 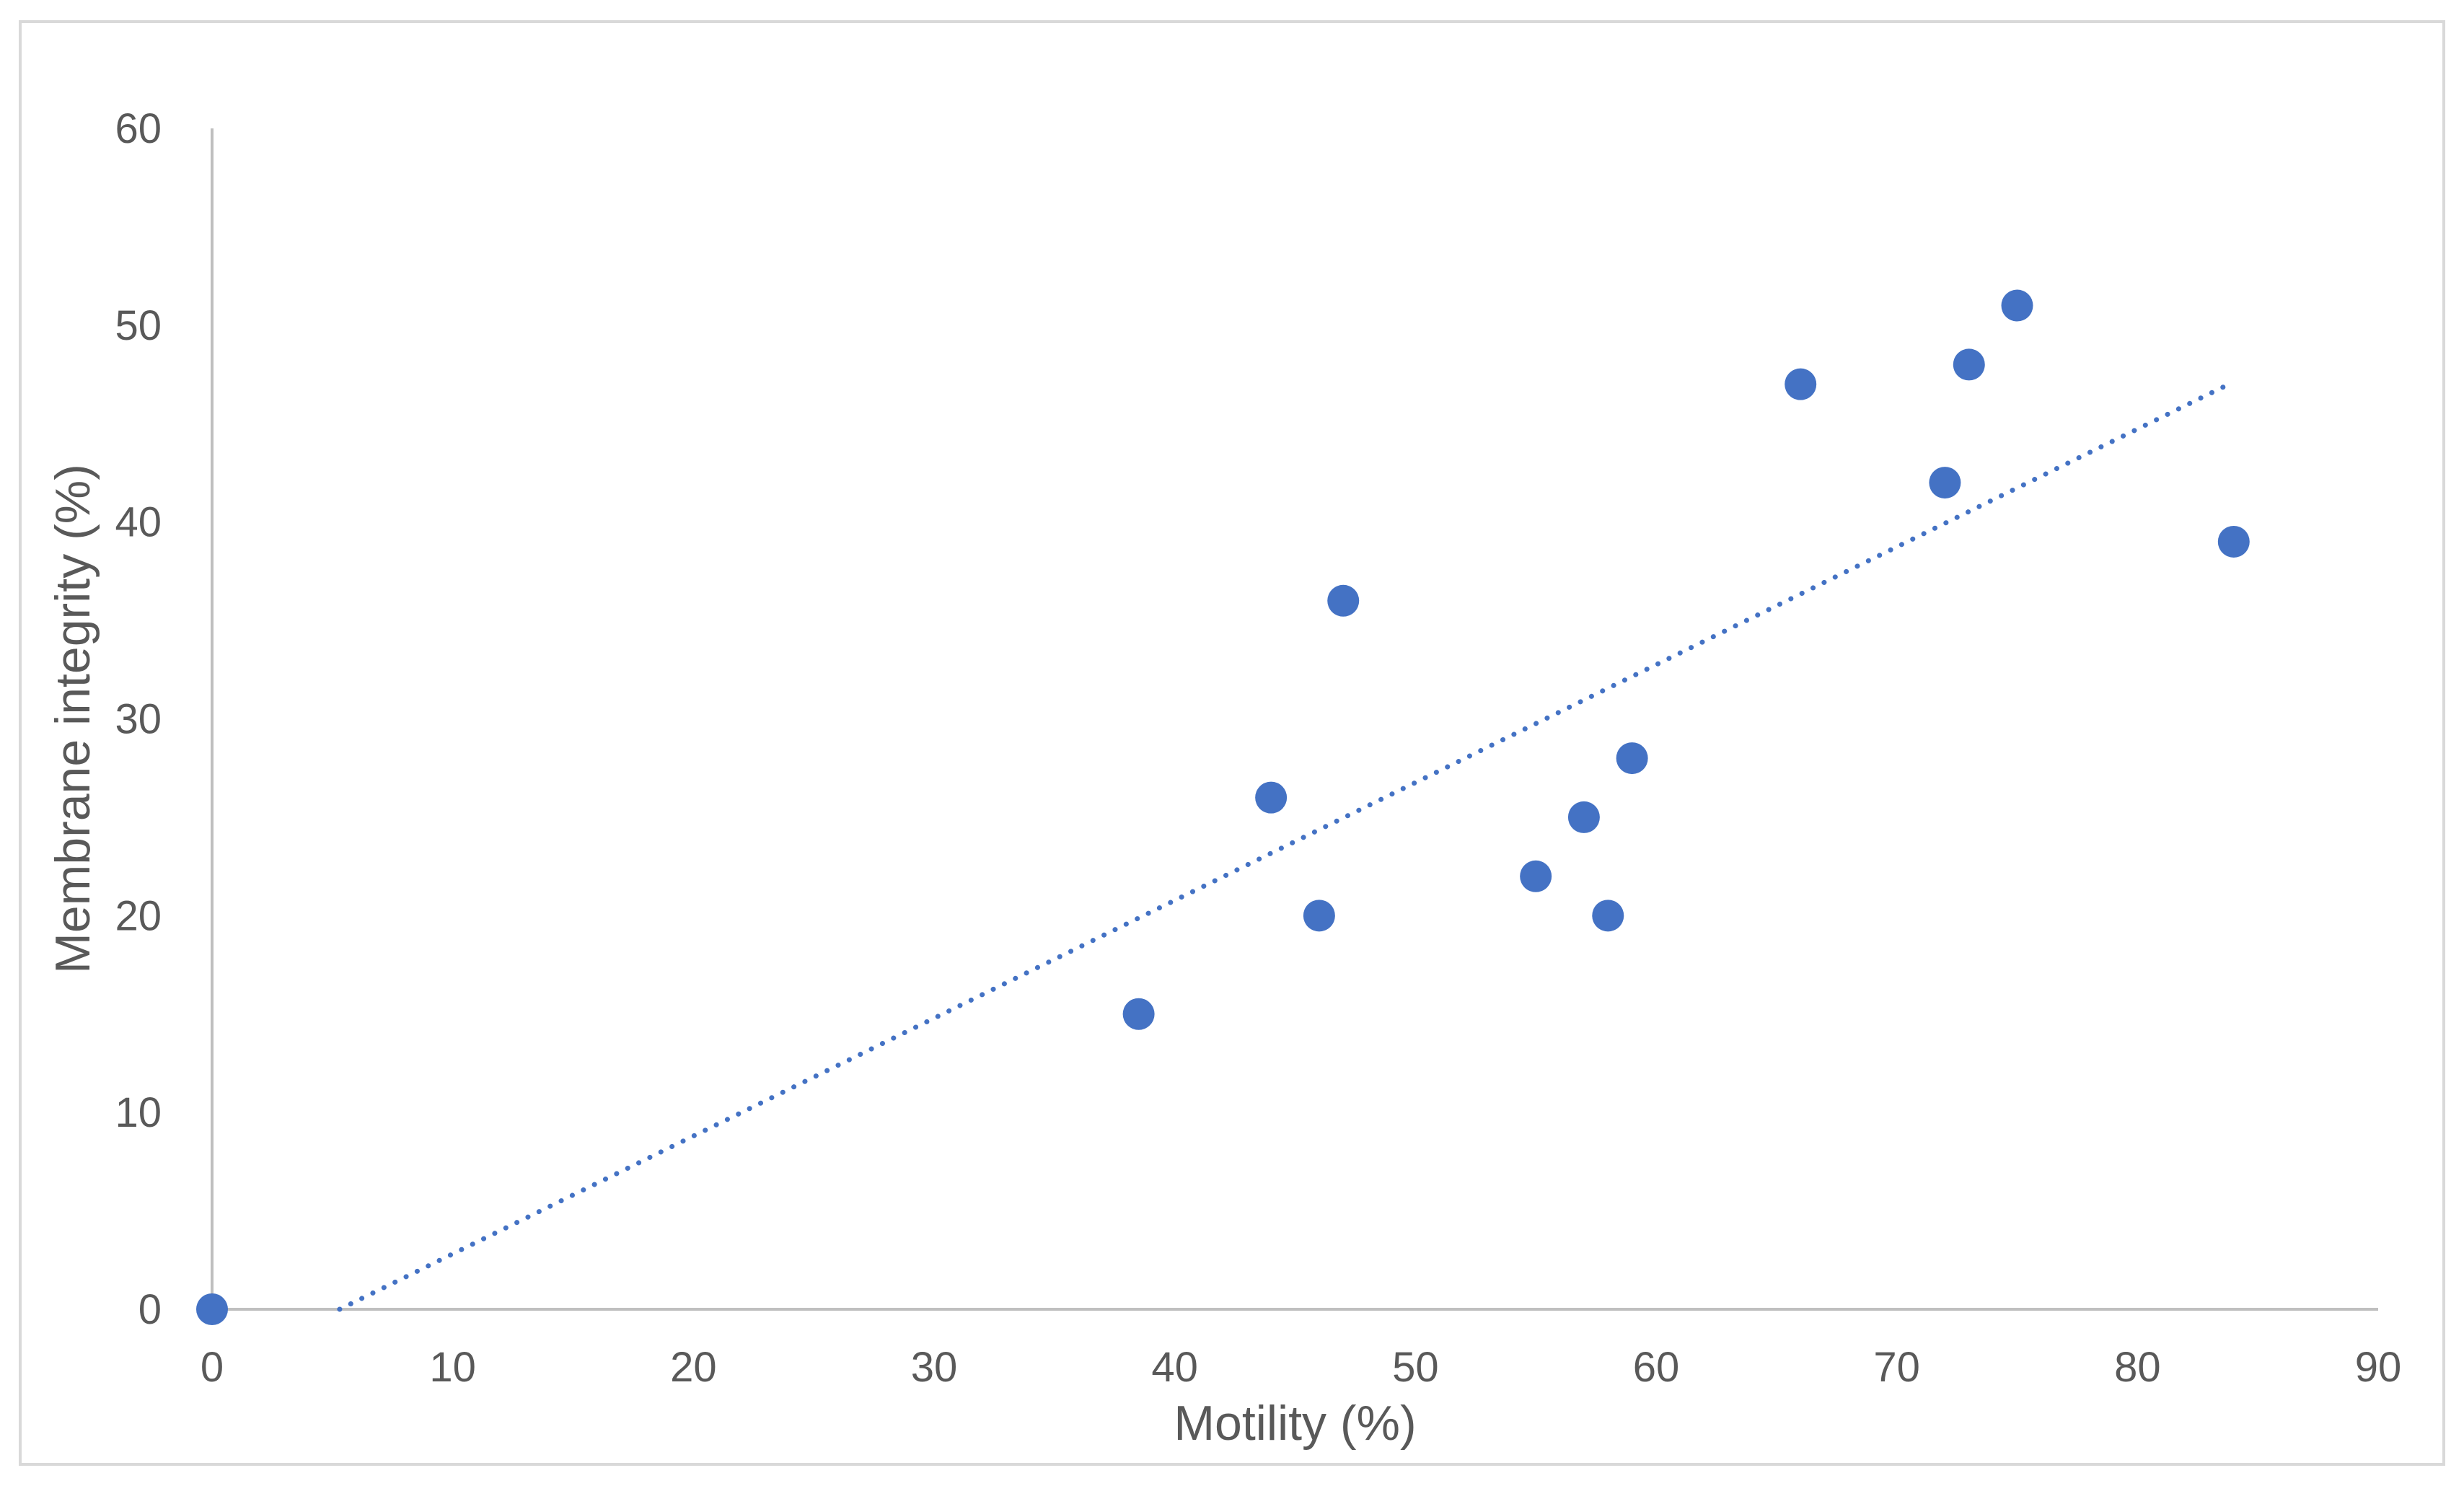 What do you see at coordinates (453, 1367) in the screenshot?
I see `x-tick-label: 10` at bounding box center [453, 1367].